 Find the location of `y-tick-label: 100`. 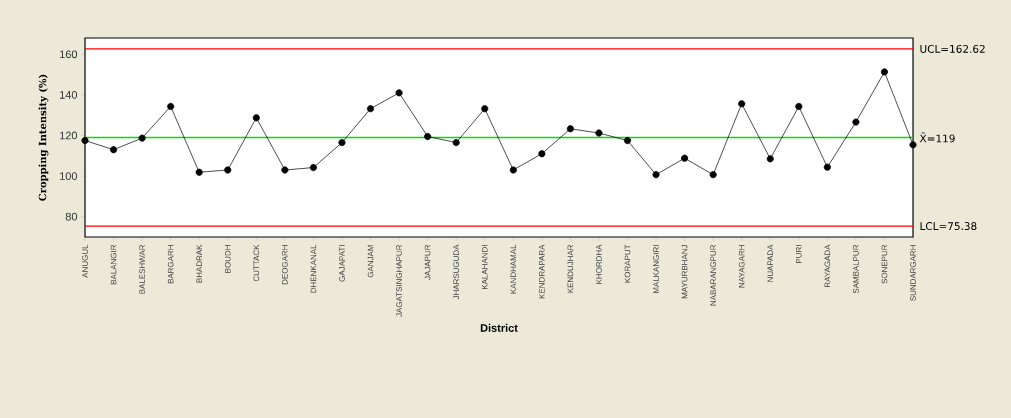

y-tick-label: 100 is located at coordinates (69, 176).